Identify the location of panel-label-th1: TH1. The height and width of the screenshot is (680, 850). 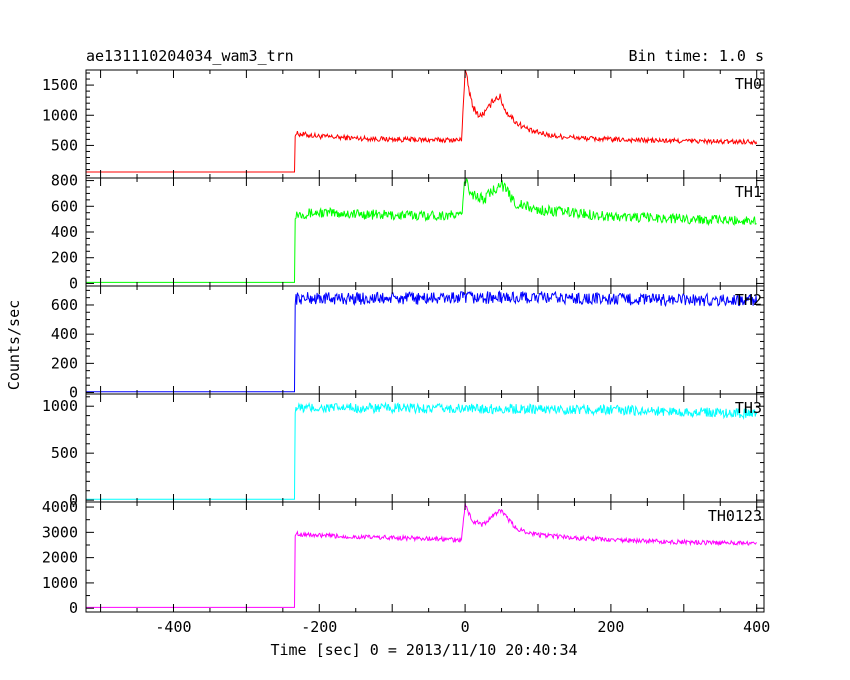
(748, 192).